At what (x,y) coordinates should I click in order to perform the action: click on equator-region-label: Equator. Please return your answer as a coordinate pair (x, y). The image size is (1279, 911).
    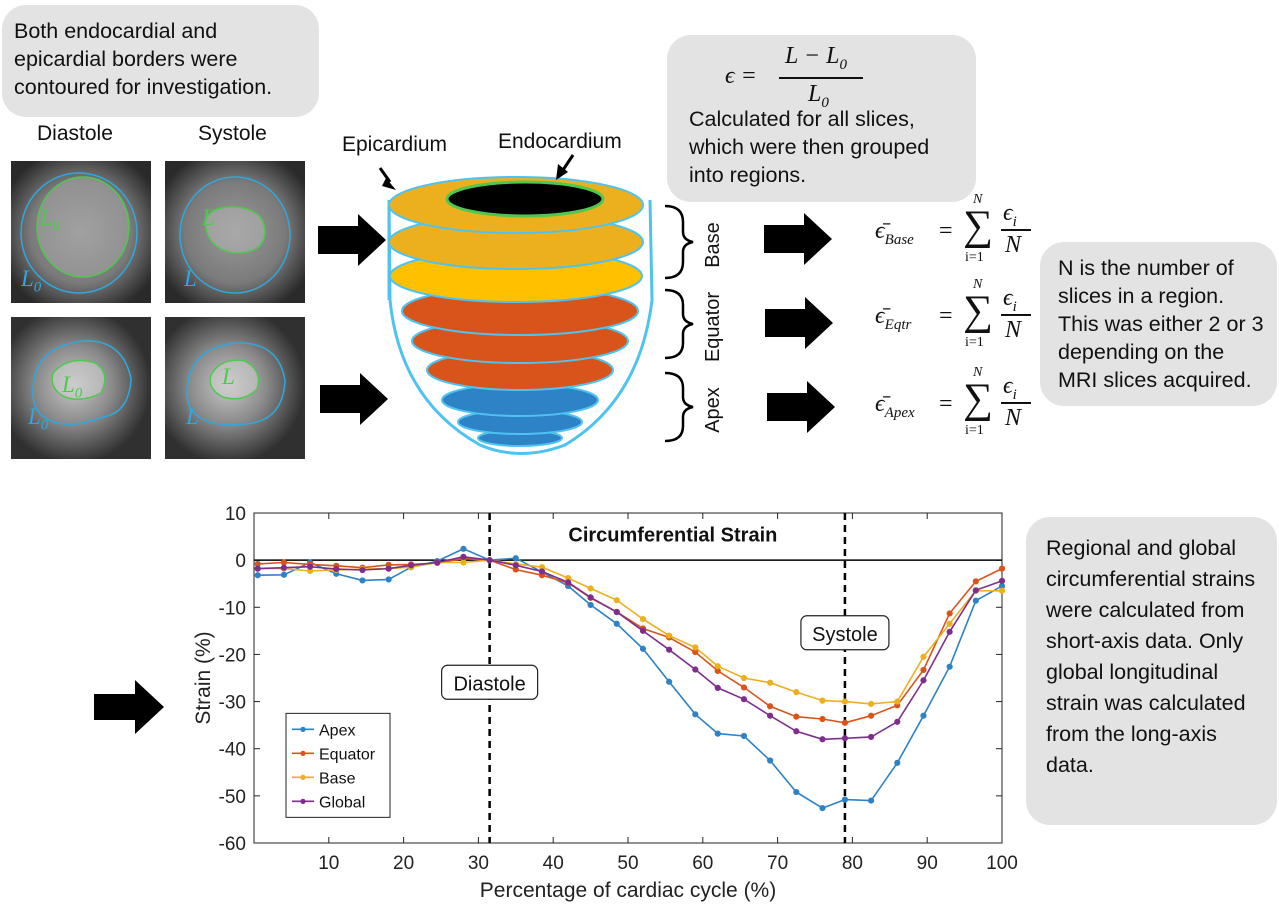
    Looking at the image, I should click on (713, 327).